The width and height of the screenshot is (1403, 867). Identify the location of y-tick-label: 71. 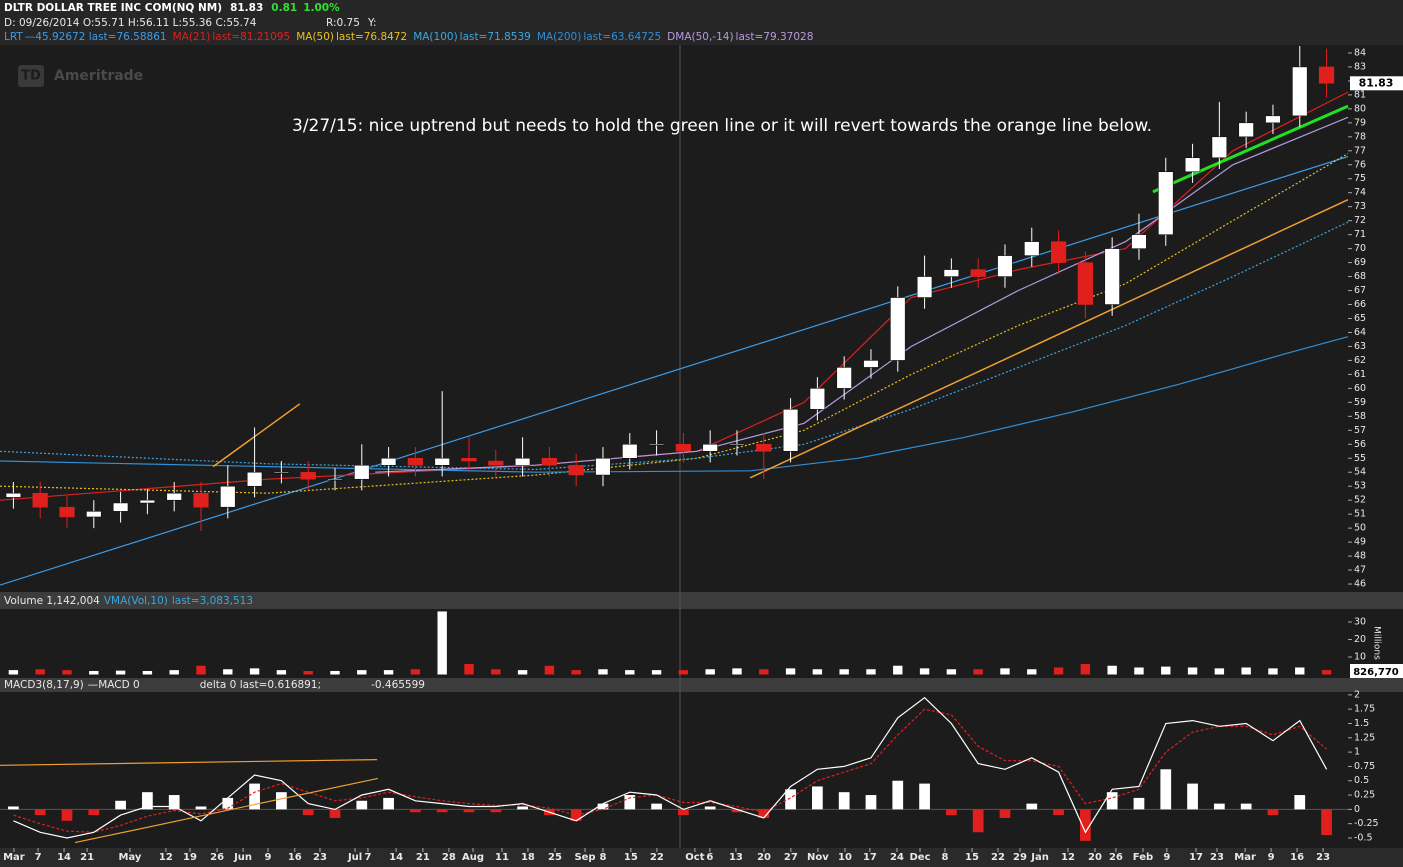
(1360, 234).